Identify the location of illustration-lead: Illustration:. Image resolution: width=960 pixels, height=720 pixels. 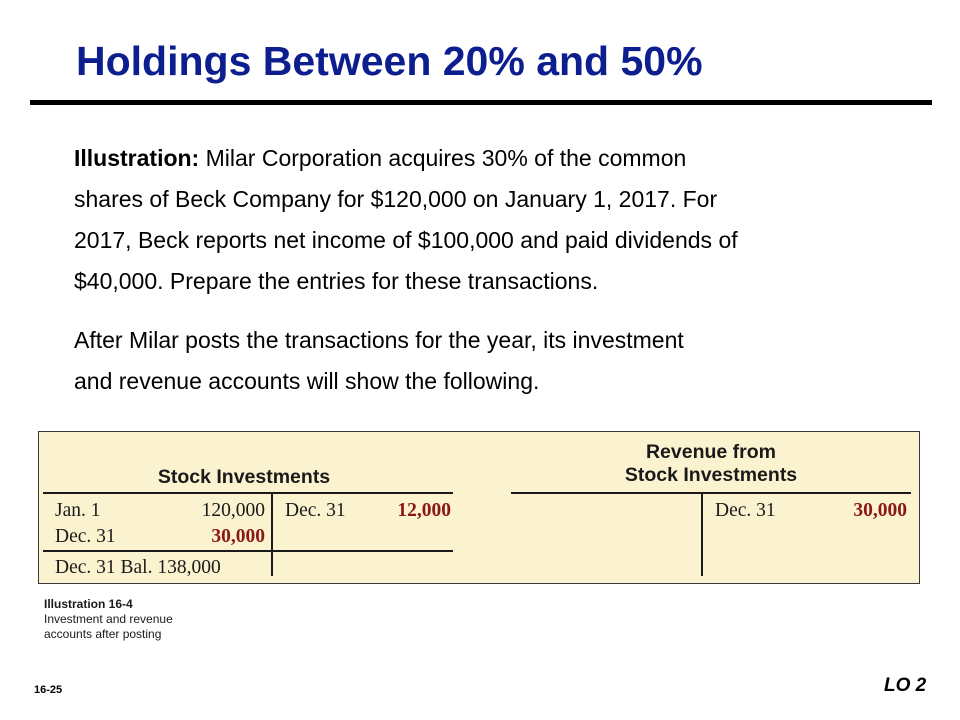
(137, 158).